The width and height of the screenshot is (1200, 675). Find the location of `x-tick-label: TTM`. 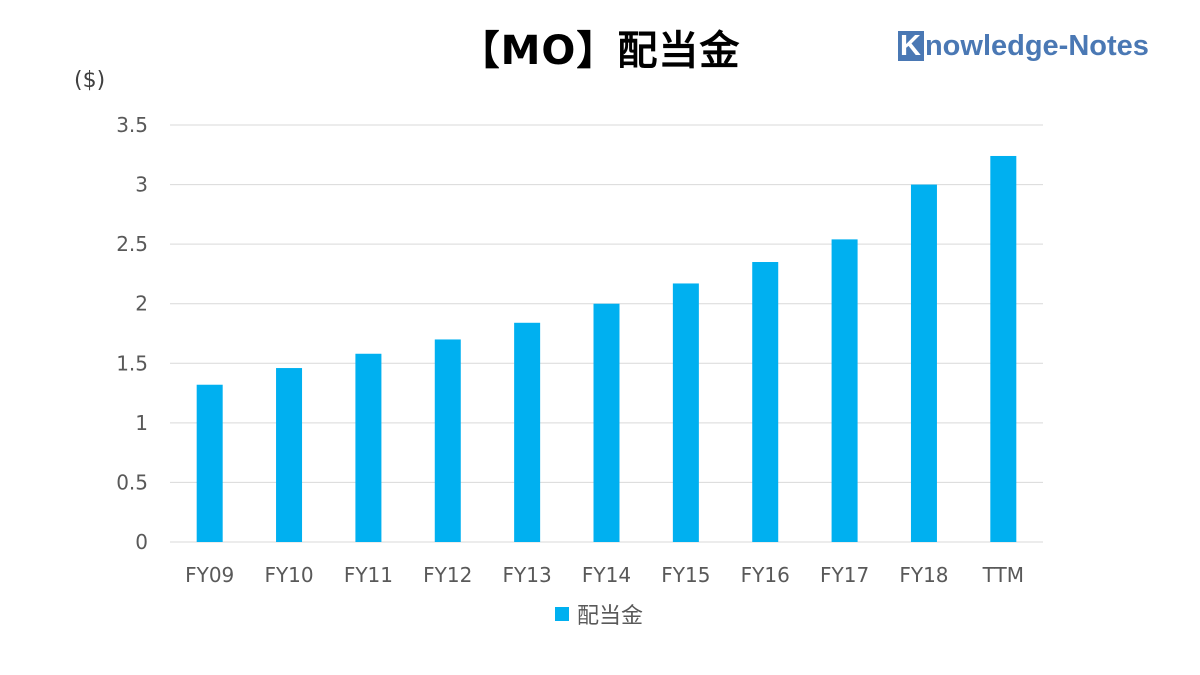

x-tick-label: TTM is located at coordinates (1003, 575).